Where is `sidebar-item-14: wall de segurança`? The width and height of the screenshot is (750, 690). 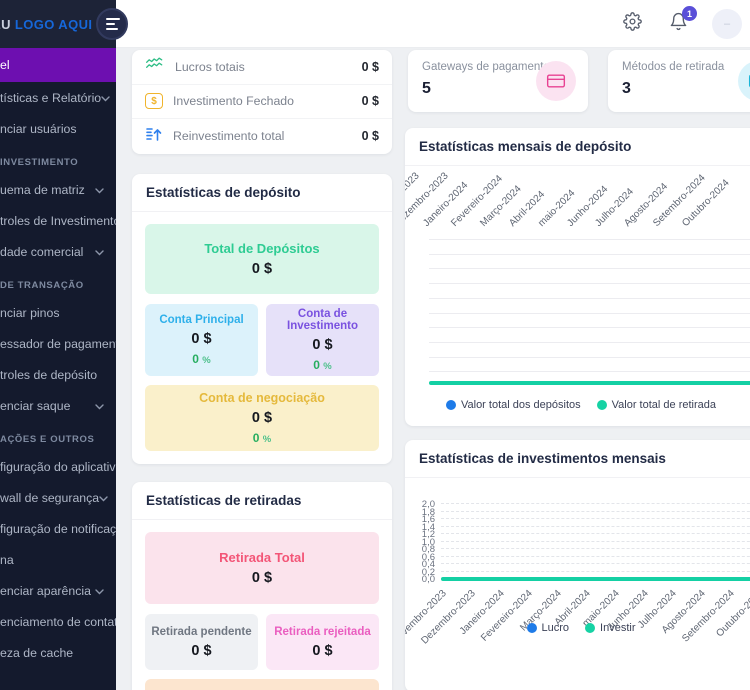 sidebar-item-14: wall de segurança is located at coordinates (58, 497).